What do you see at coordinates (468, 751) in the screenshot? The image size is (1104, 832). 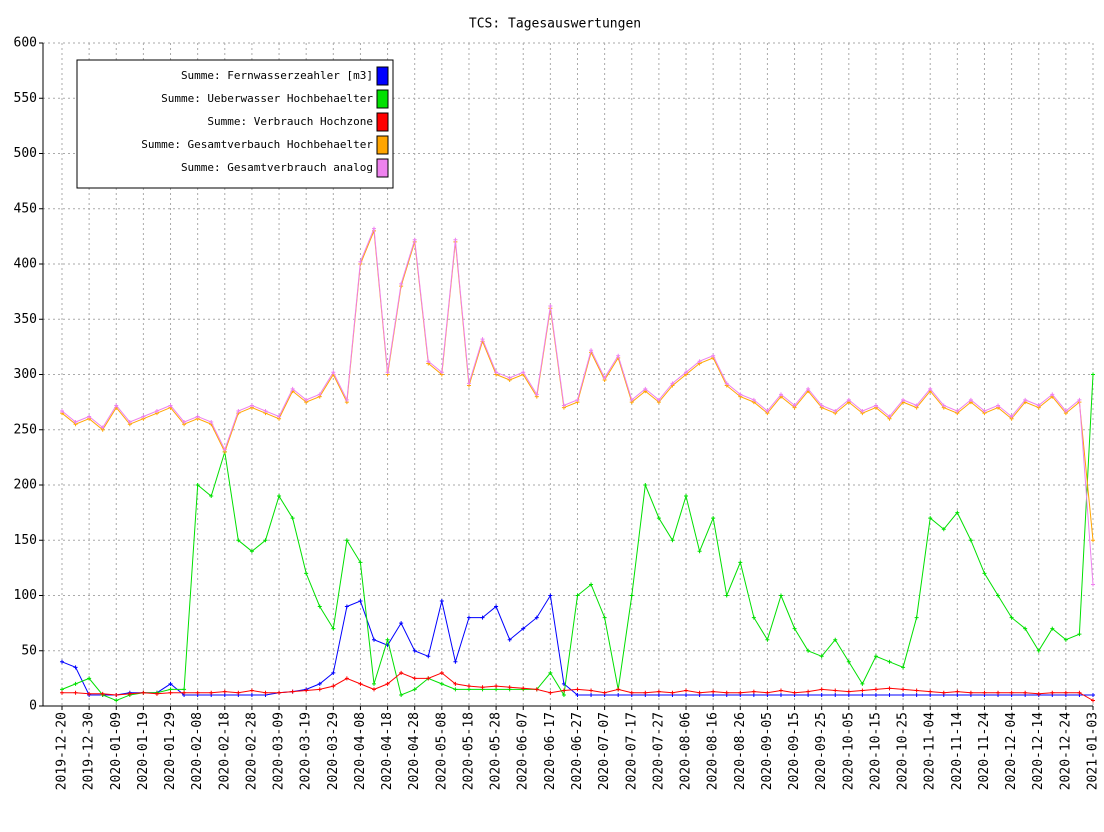 I see `x-tick-label: 2020-05-18` at bounding box center [468, 751].